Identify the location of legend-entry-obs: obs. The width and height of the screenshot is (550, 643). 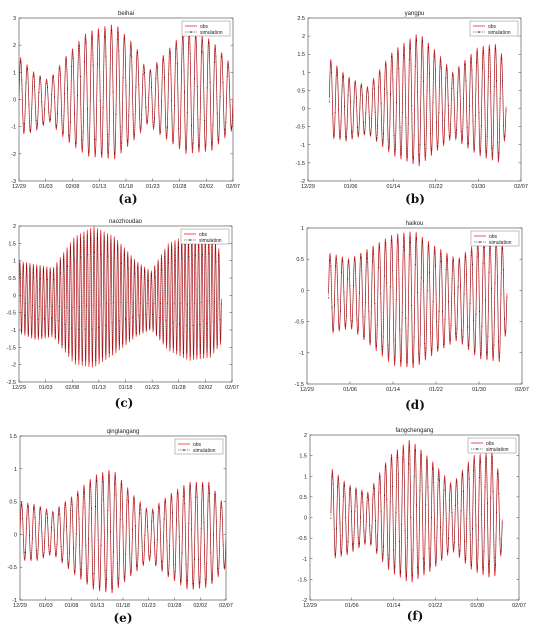
(203, 235).